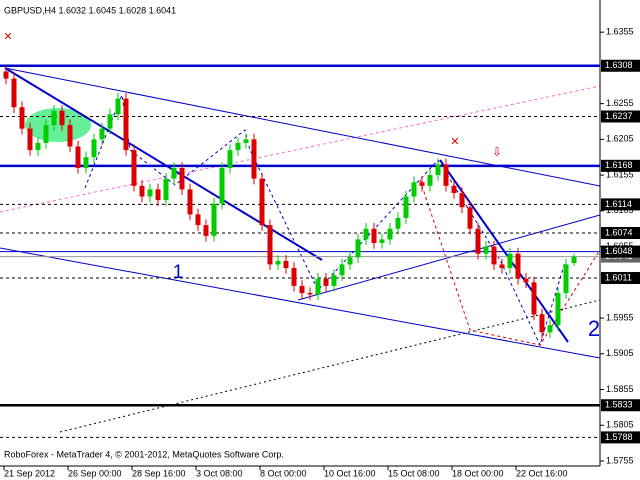 The height and width of the screenshot is (480, 640). What do you see at coordinates (620, 460) in the screenshot?
I see `y-tick-label: 1.5755` at bounding box center [620, 460].